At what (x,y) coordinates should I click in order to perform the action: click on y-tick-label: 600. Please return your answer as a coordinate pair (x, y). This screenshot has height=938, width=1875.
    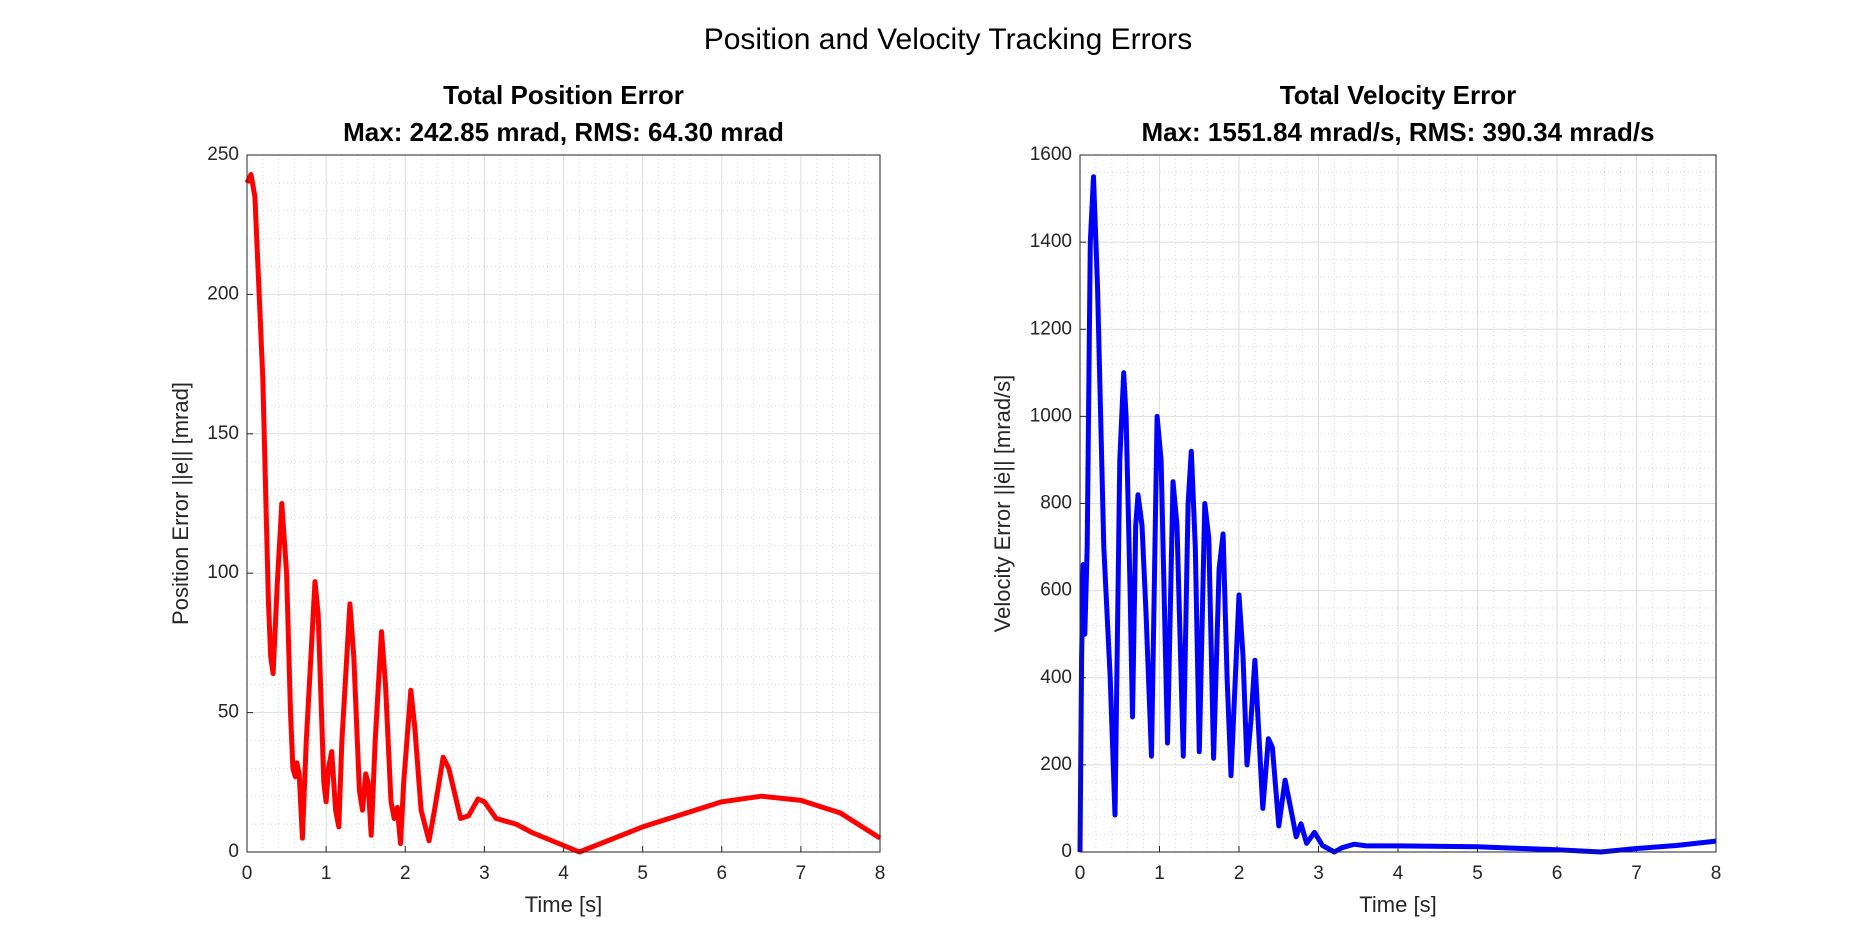
    Looking at the image, I should click on (1056, 590).